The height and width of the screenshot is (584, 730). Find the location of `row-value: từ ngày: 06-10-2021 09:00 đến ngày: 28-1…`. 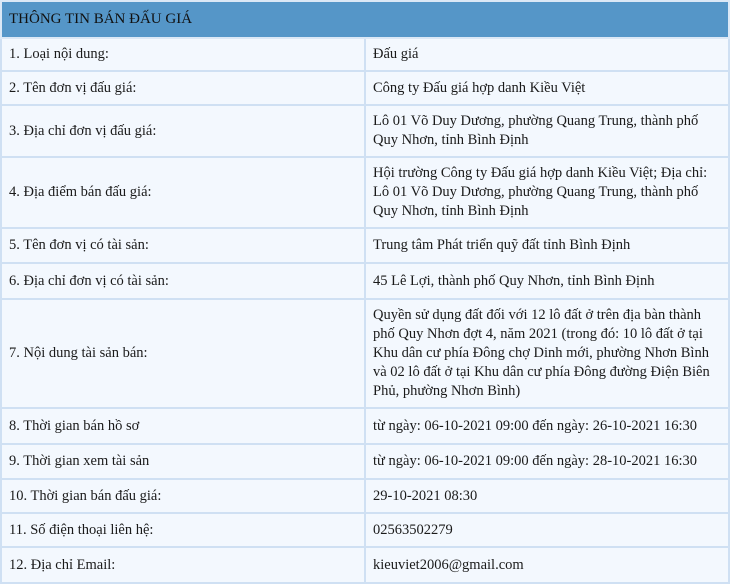

row-value: từ ngày: 06-10-2021 09:00 đến ngày: 28-1… is located at coordinates (547, 461).